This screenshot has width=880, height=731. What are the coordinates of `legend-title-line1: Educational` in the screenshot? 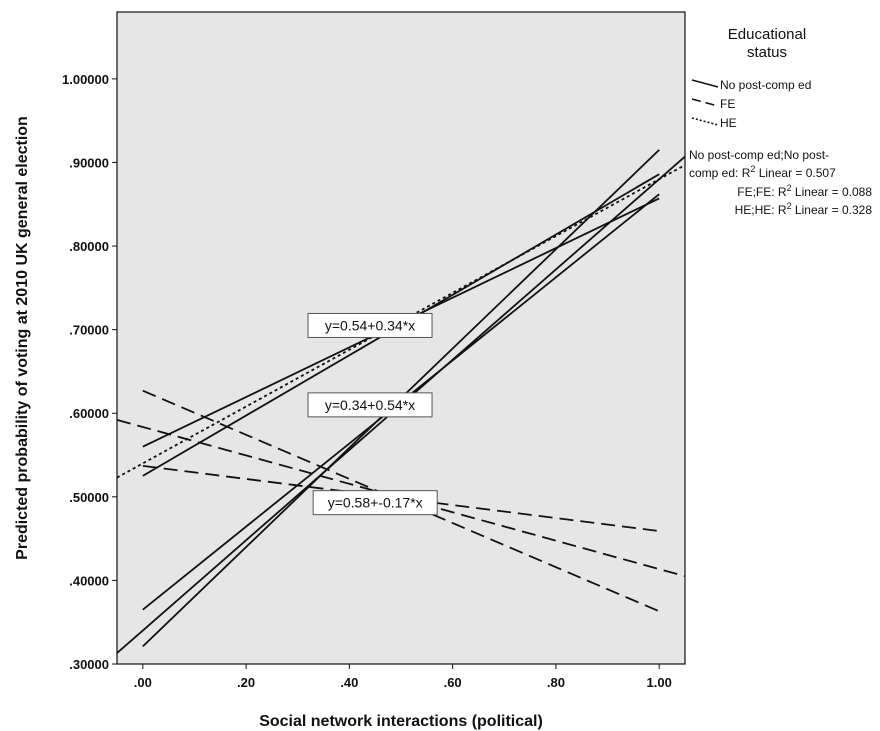 It's located at (767, 34).